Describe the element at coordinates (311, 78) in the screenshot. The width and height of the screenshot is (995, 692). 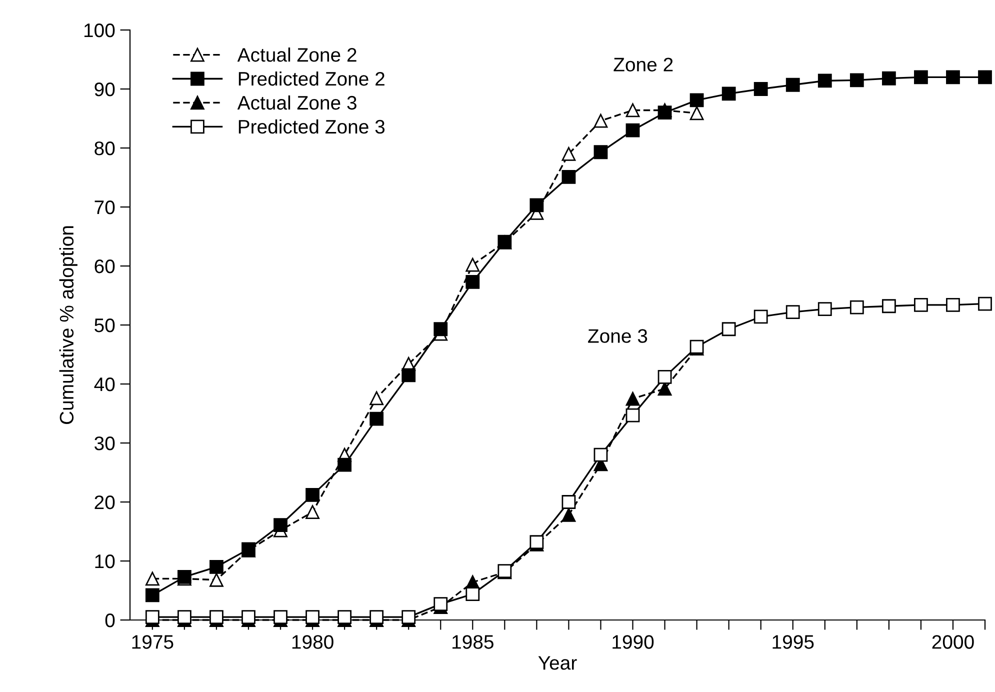
I see `legend-label: Predicted Zone 2` at that location.